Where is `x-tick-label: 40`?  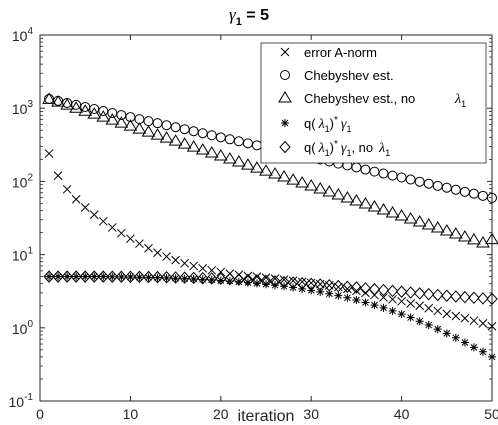 x-tick-label: 40 is located at coordinates (402, 414).